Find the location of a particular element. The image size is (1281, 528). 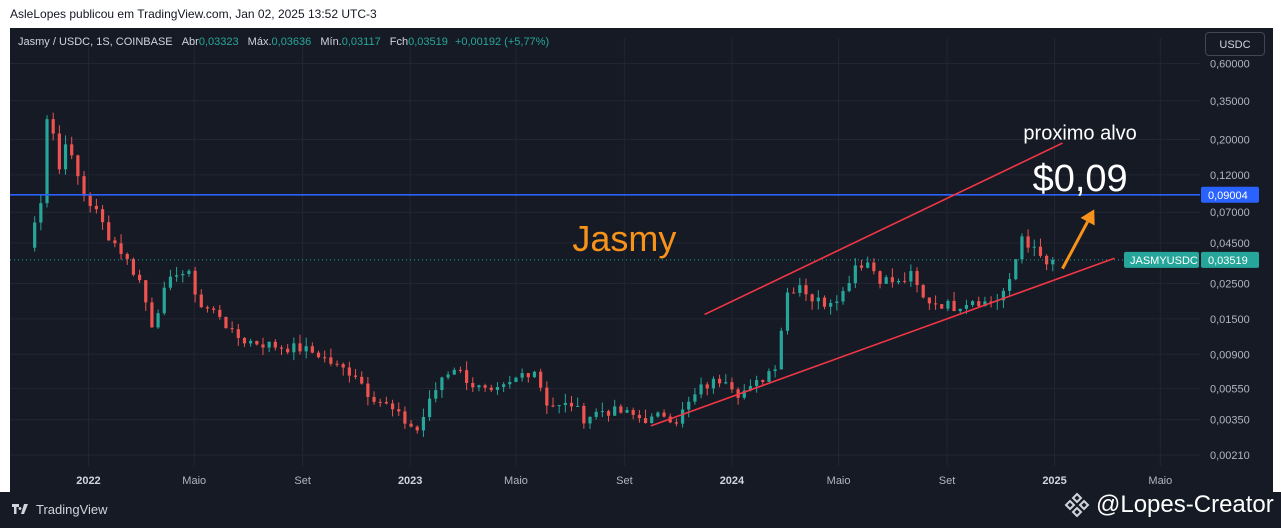

currency-button: USDC is located at coordinates (1235, 44).